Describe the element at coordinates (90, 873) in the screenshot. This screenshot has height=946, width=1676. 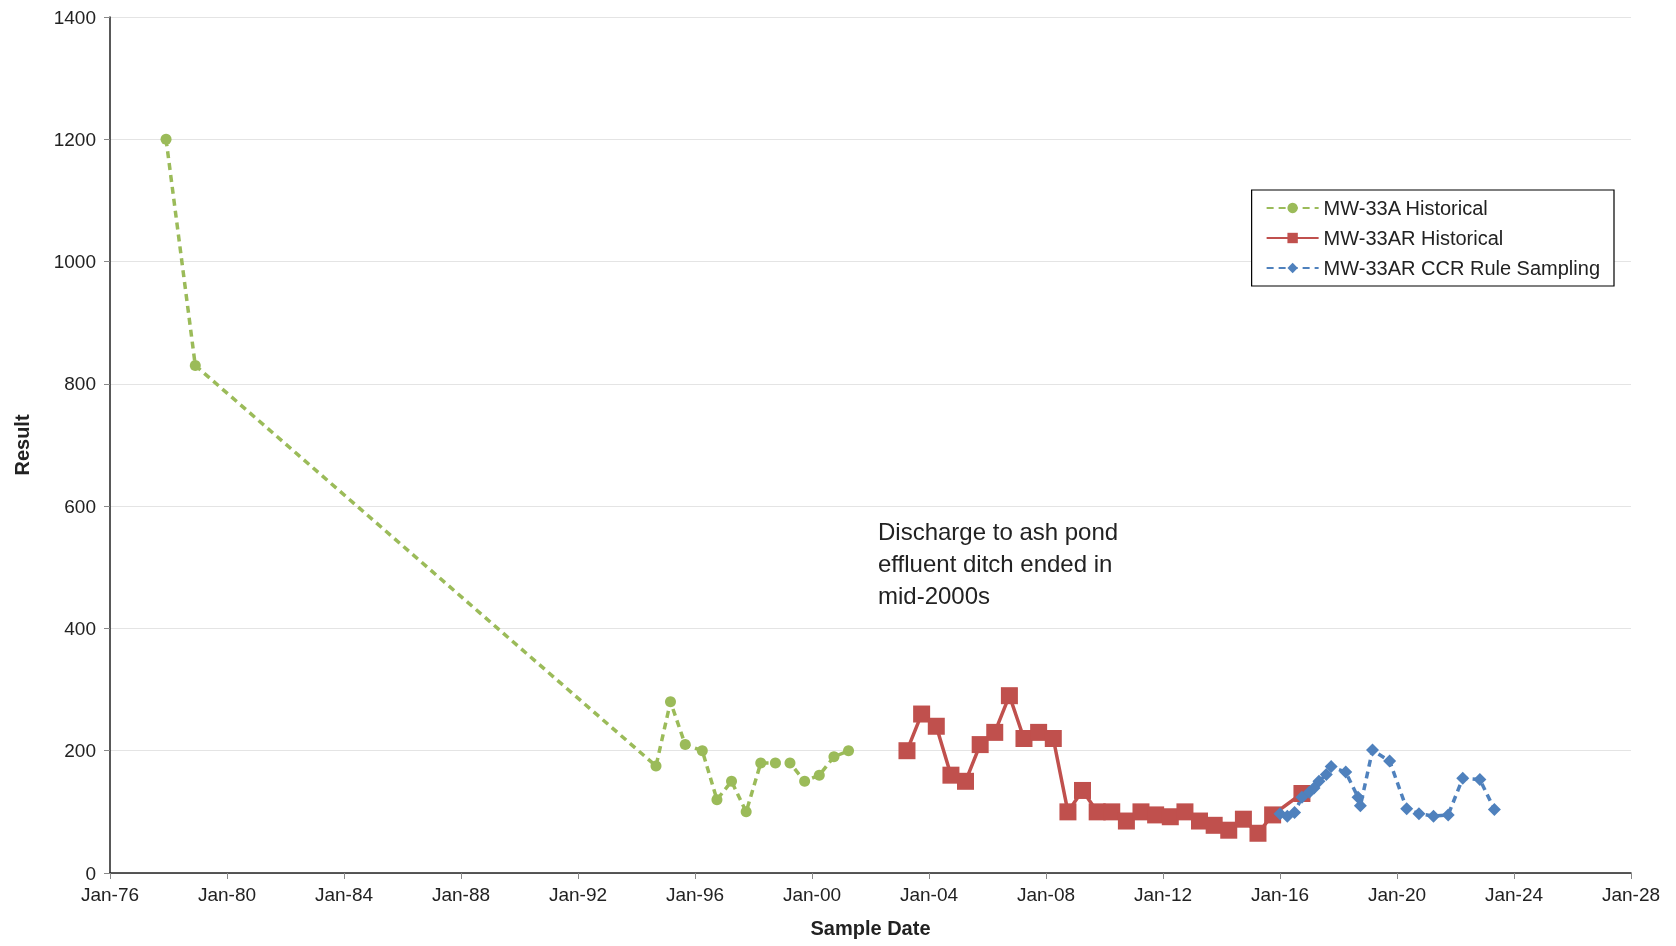
I see `y-tick-label: 0` at that location.